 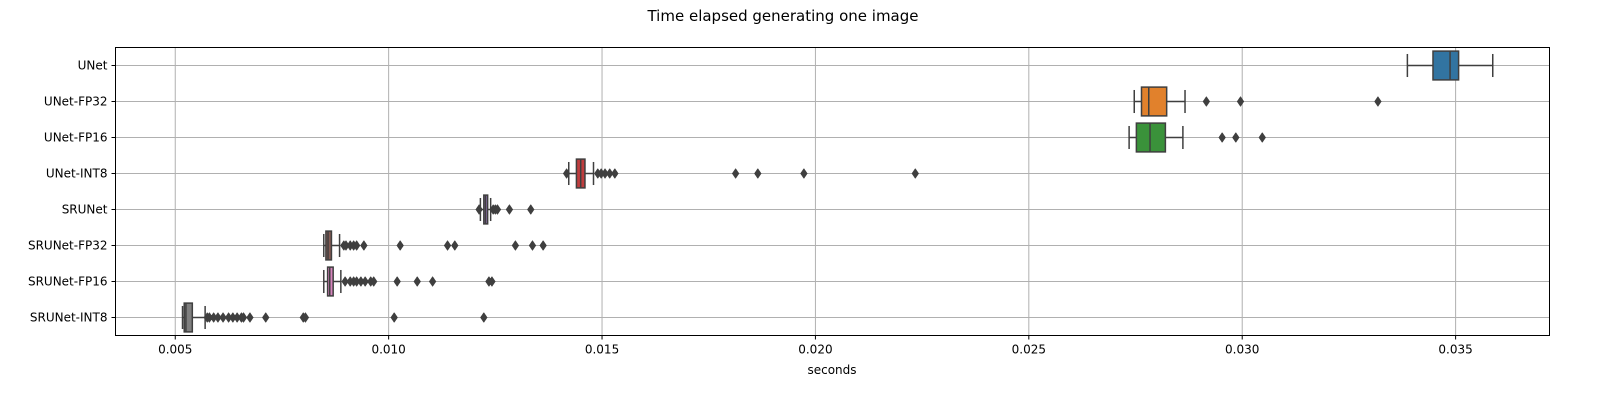 I want to click on y-tick-label: UNet, so click(x=93, y=66).